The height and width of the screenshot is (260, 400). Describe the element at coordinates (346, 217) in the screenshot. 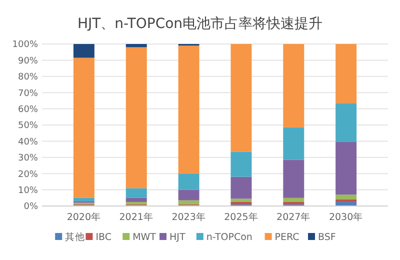

I see `x-tick-label: 2030年` at that location.